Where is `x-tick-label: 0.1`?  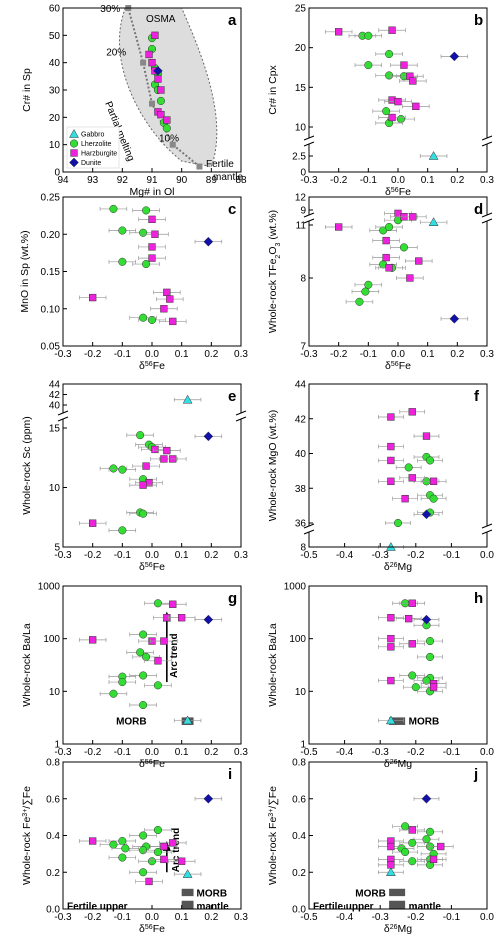
x-tick-label: 0.1 is located at coordinates (182, 752).